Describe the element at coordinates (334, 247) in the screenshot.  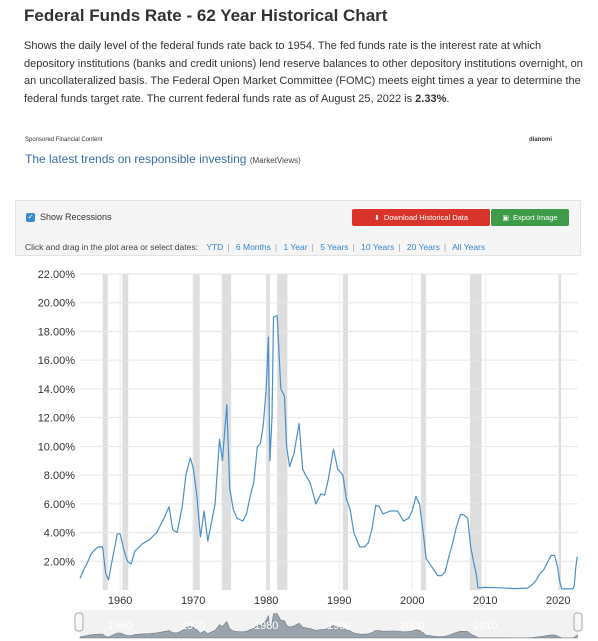
I see `range-5-years: 5 Years` at that location.